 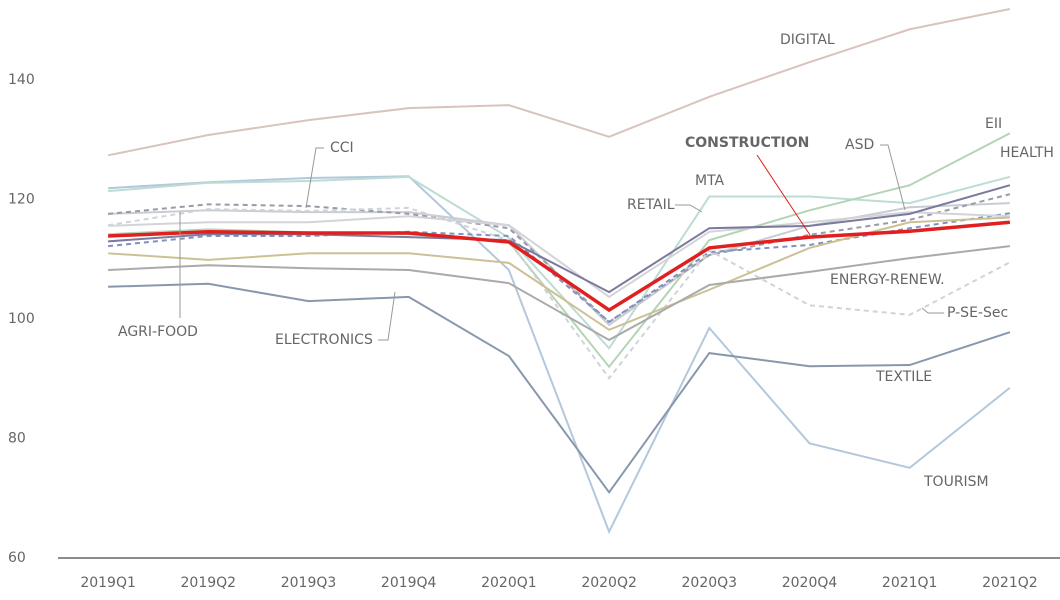 What do you see at coordinates (651, 205) in the screenshot?
I see `series-label: RETAIL` at bounding box center [651, 205].